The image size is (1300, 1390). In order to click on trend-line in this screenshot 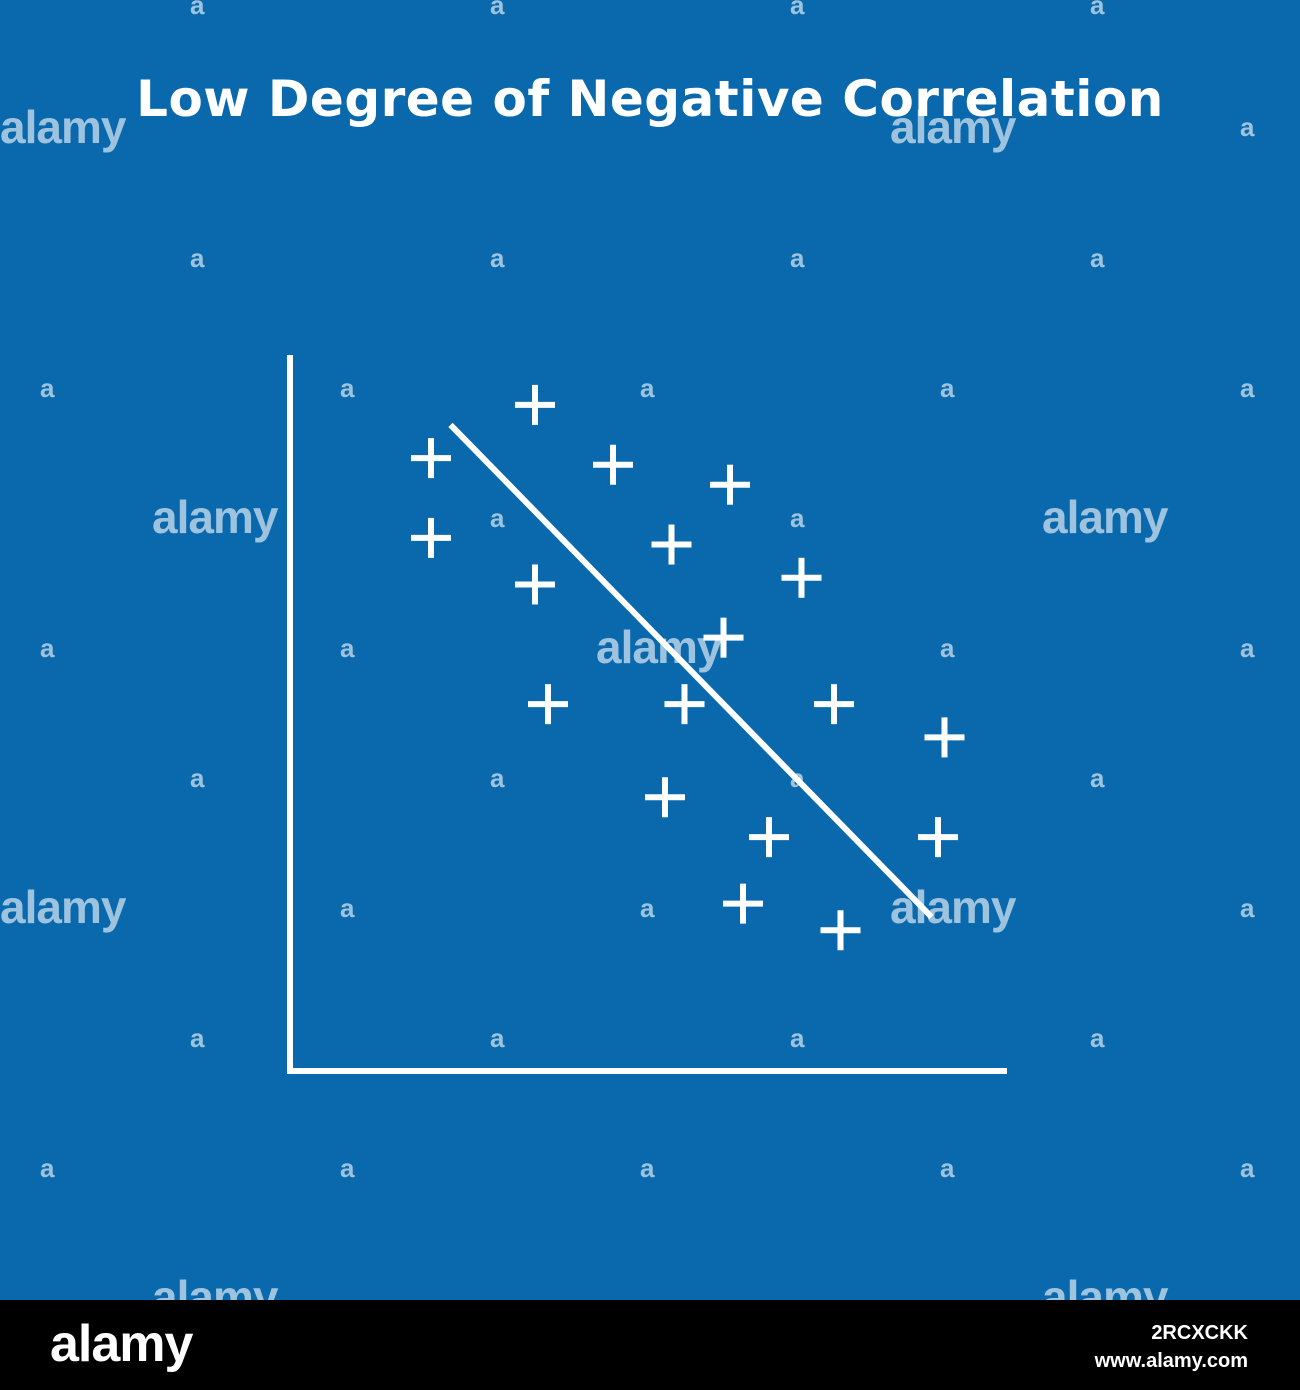, I will do `click(691, 671)`.